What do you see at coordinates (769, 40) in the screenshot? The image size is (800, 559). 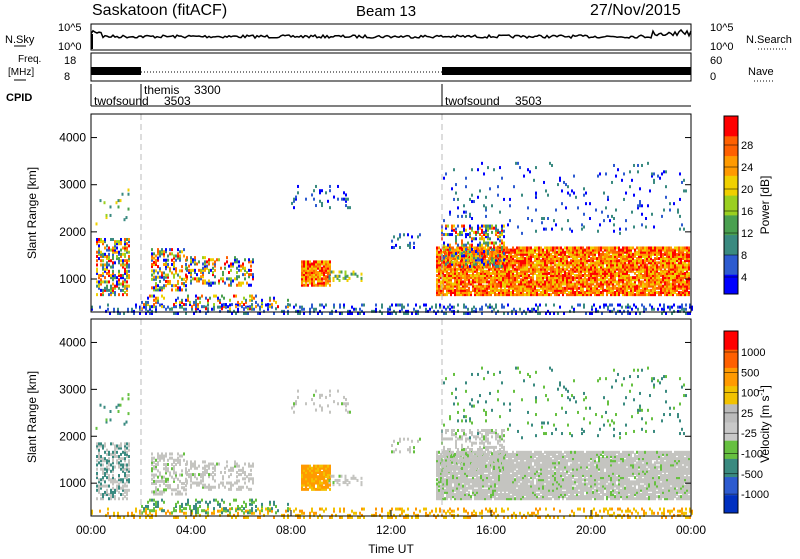 I see `nsearch-label: N.Search` at bounding box center [769, 40].